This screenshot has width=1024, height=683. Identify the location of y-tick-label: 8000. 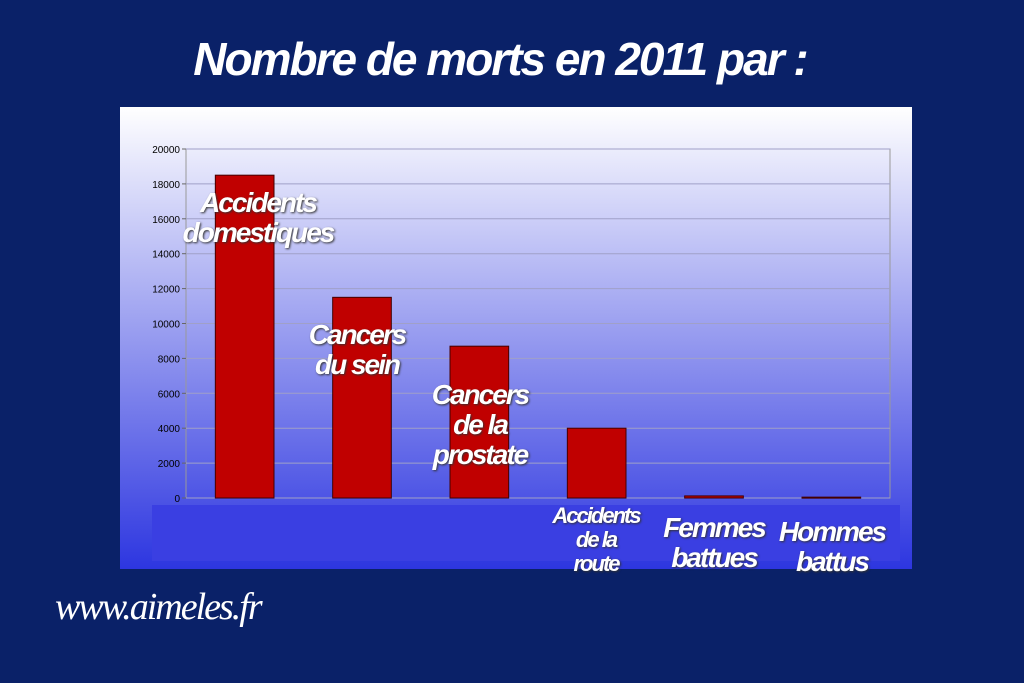
(169, 359).